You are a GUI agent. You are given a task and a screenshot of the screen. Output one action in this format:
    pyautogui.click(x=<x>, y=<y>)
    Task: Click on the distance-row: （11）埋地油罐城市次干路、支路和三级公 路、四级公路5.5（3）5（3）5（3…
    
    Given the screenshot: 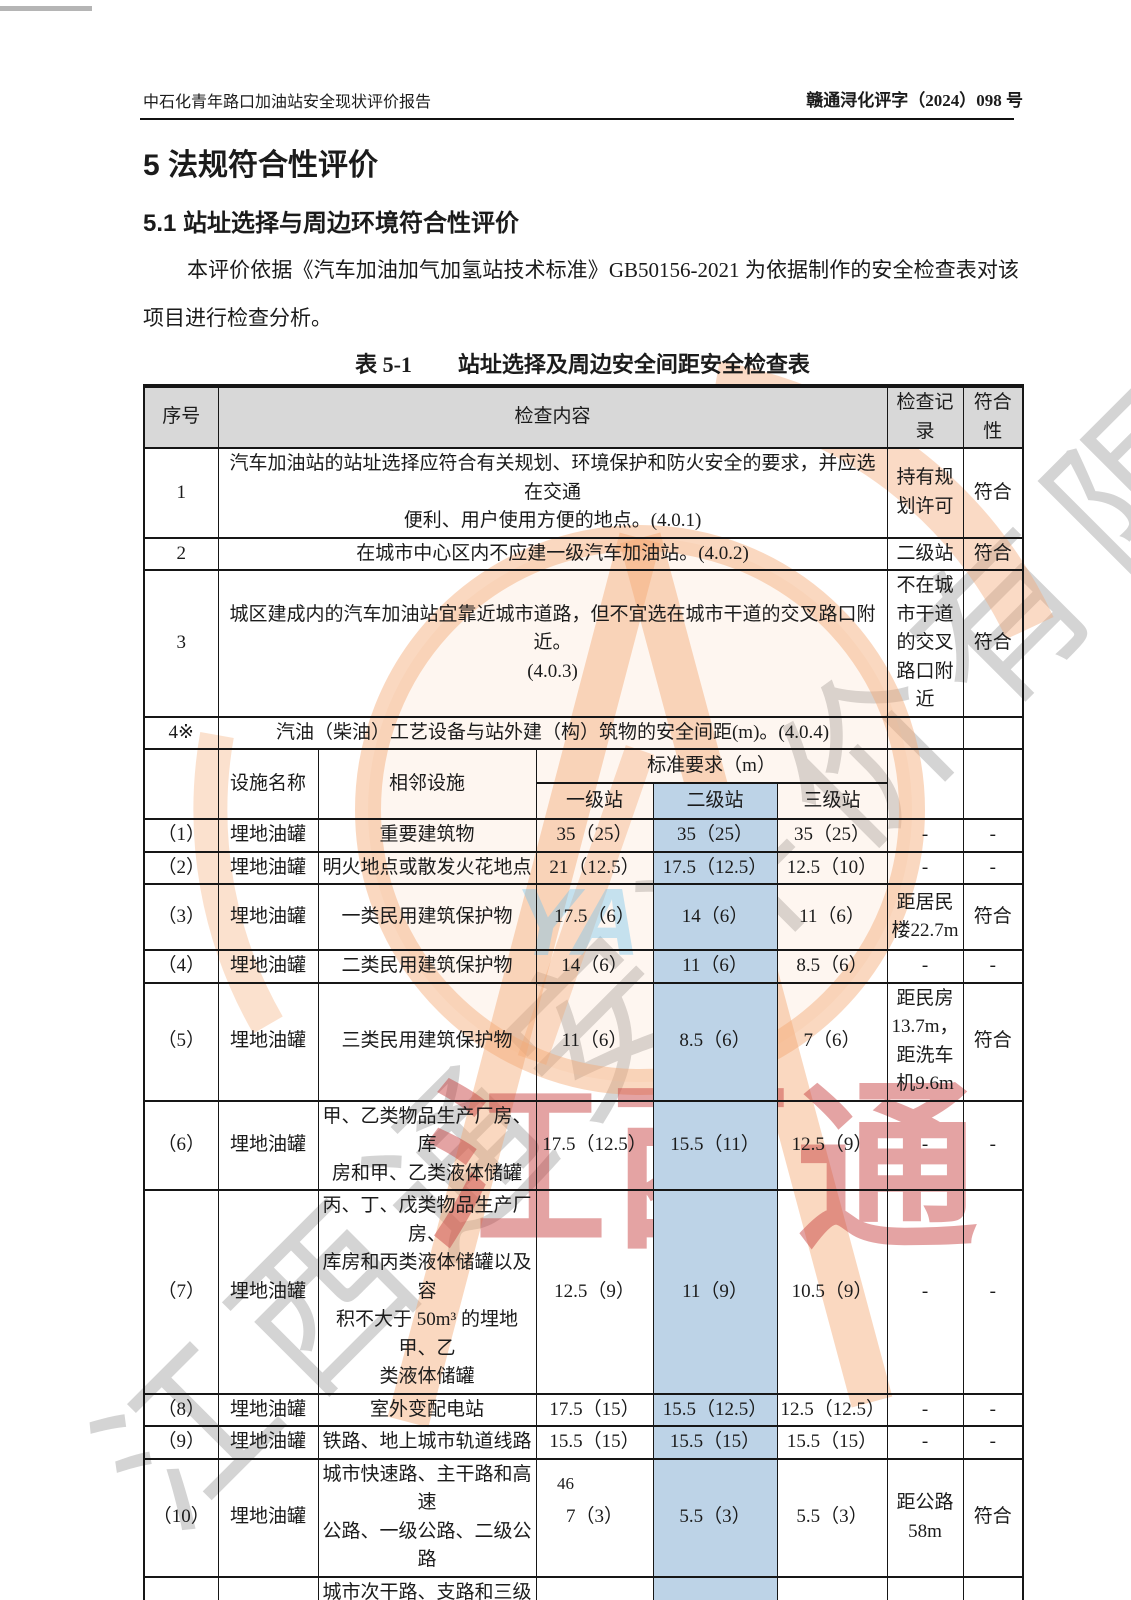 What is the action you would take?
    pyautogui.click(x=583, y=1587)
    